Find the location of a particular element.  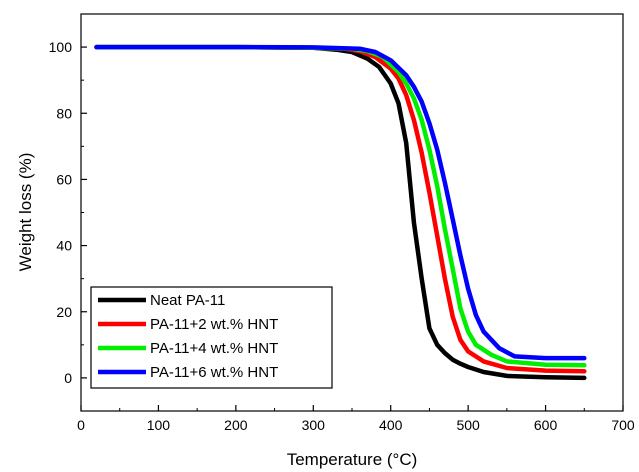

y-tick-label: 60 is located at coordinates (64, 179).